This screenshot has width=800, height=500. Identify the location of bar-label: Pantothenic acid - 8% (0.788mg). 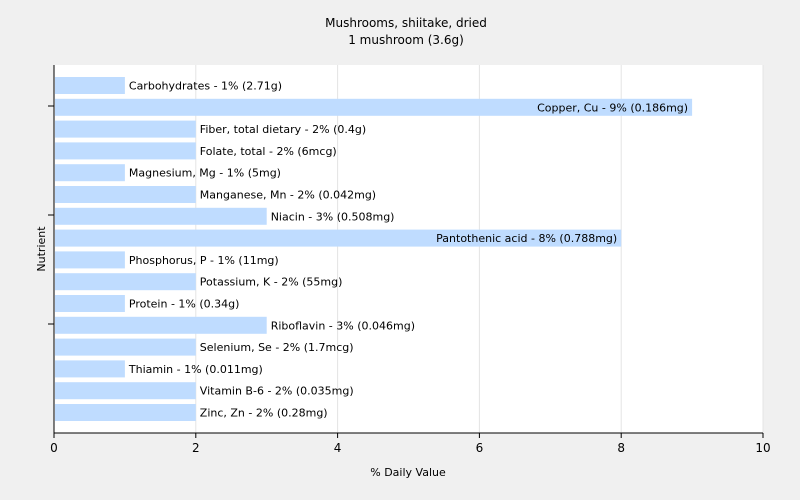
(526, 238).